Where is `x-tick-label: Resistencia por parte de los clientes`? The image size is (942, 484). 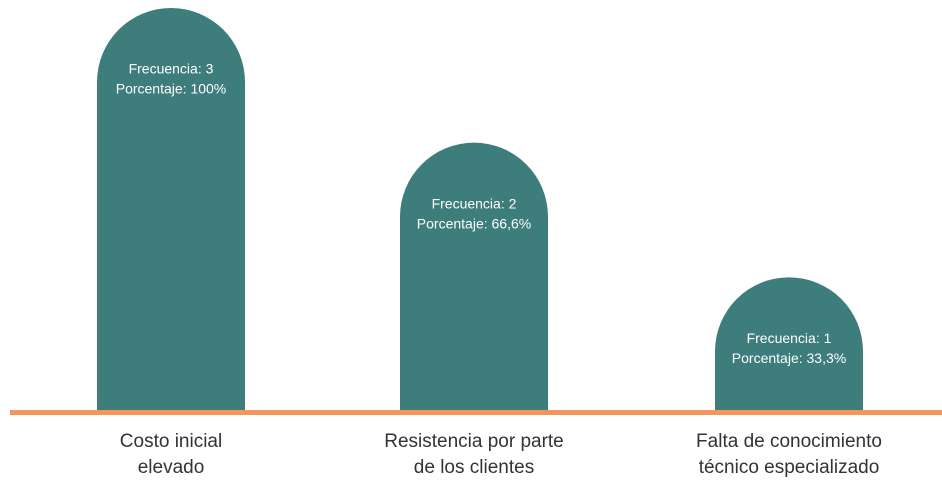 x-tick-label: Resistencia por parte de los clientes is located at coordinates (474, 454).